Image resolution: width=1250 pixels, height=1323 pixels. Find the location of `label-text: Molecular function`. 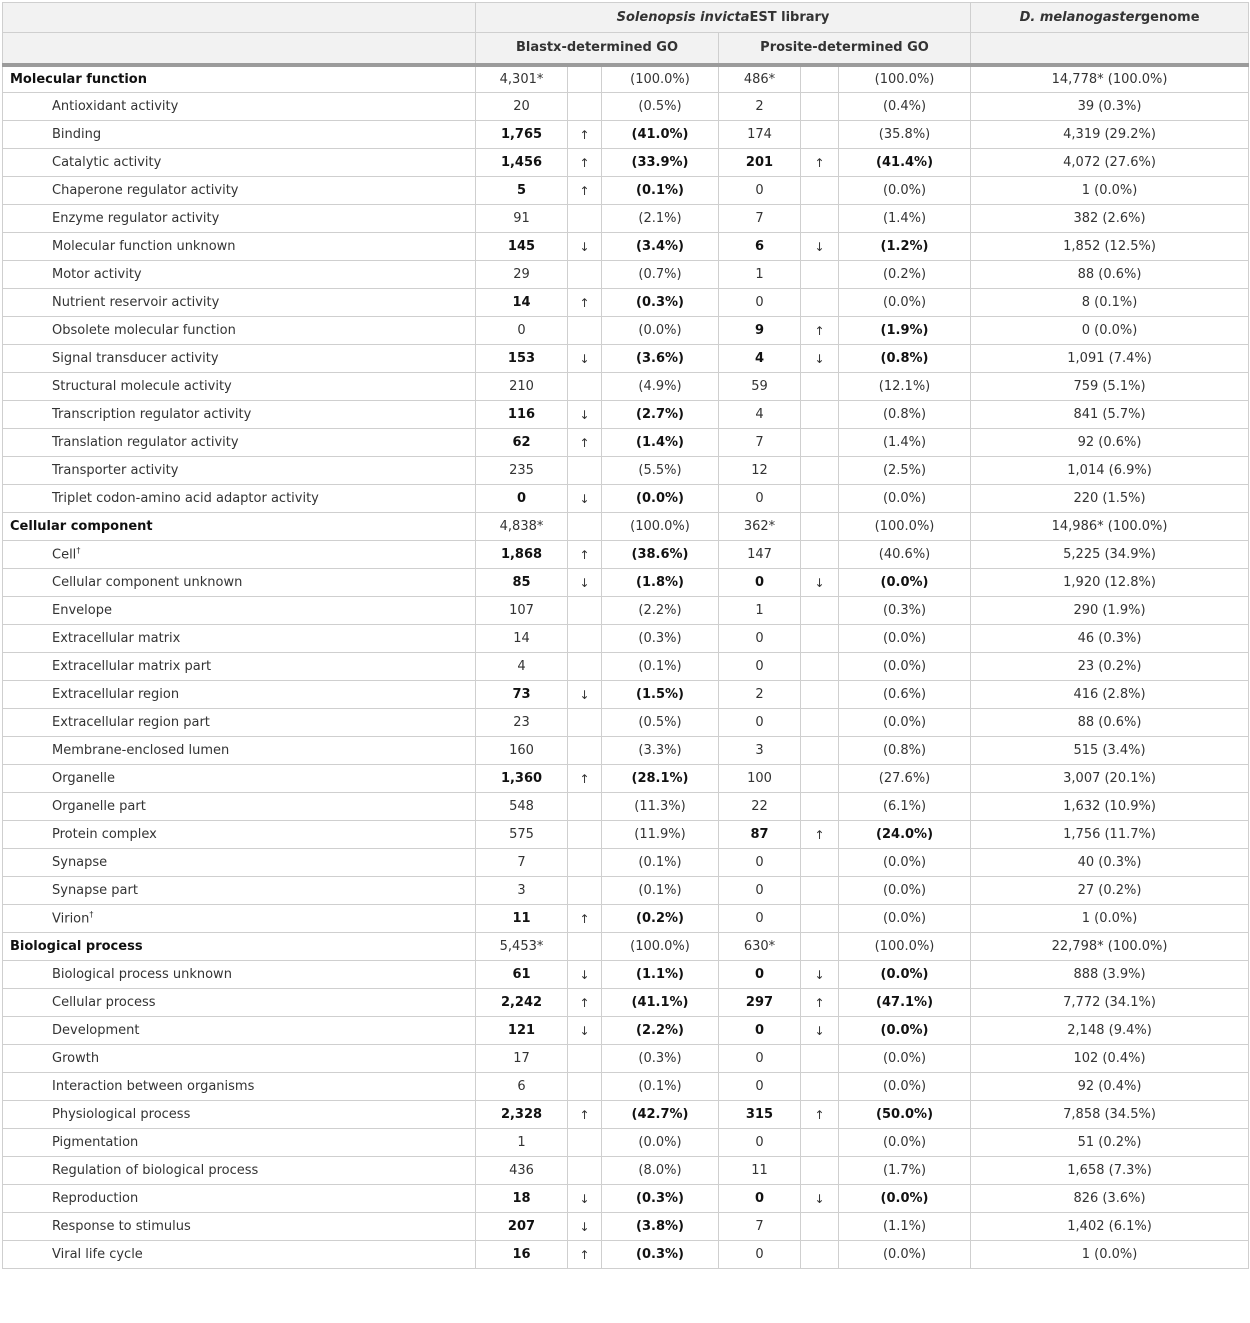

label-text: Molecular function is located at coordinates (78, 79).